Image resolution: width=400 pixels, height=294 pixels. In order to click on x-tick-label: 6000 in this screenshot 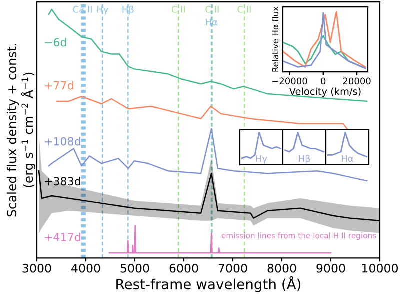, I will do `click(184, 268)`.